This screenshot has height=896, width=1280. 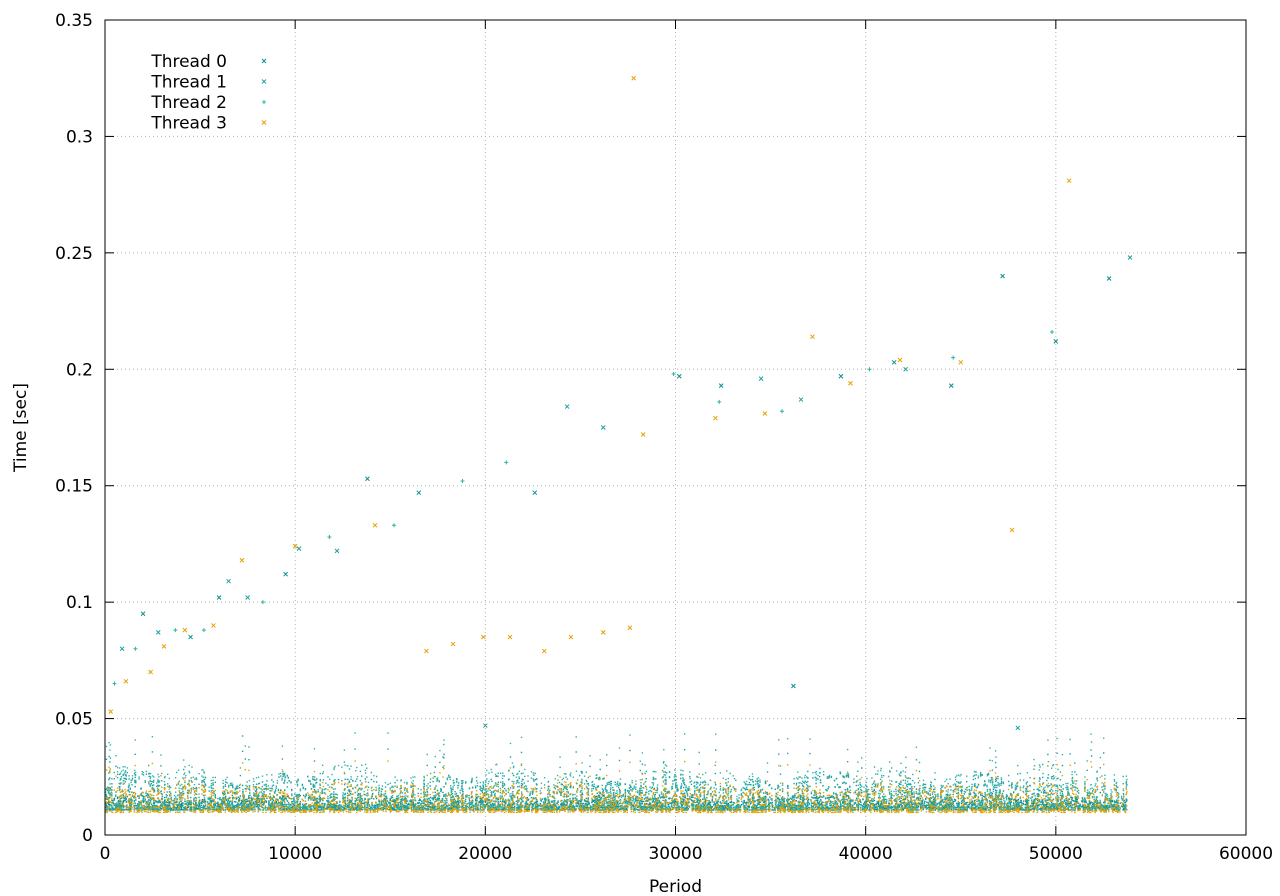 What do you see at coordinates (295, 854) in the screenshot?
I see `x-tick-label: 10000` at bounding box center [295, 854].